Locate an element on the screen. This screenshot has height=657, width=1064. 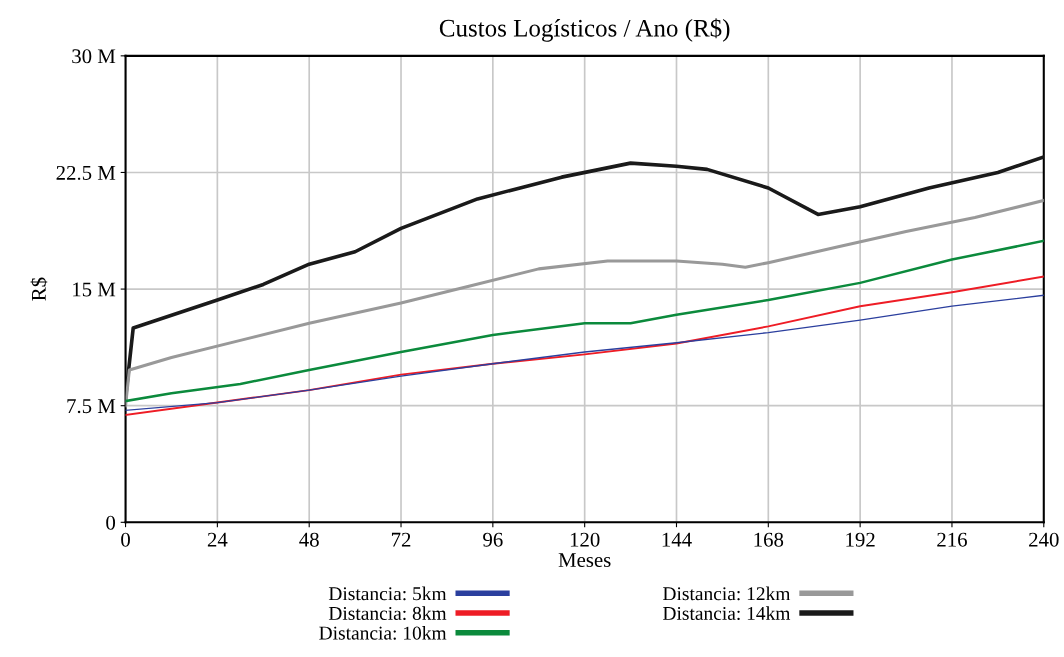
y-axis-title: R$ is located at coordinates (39, 289).